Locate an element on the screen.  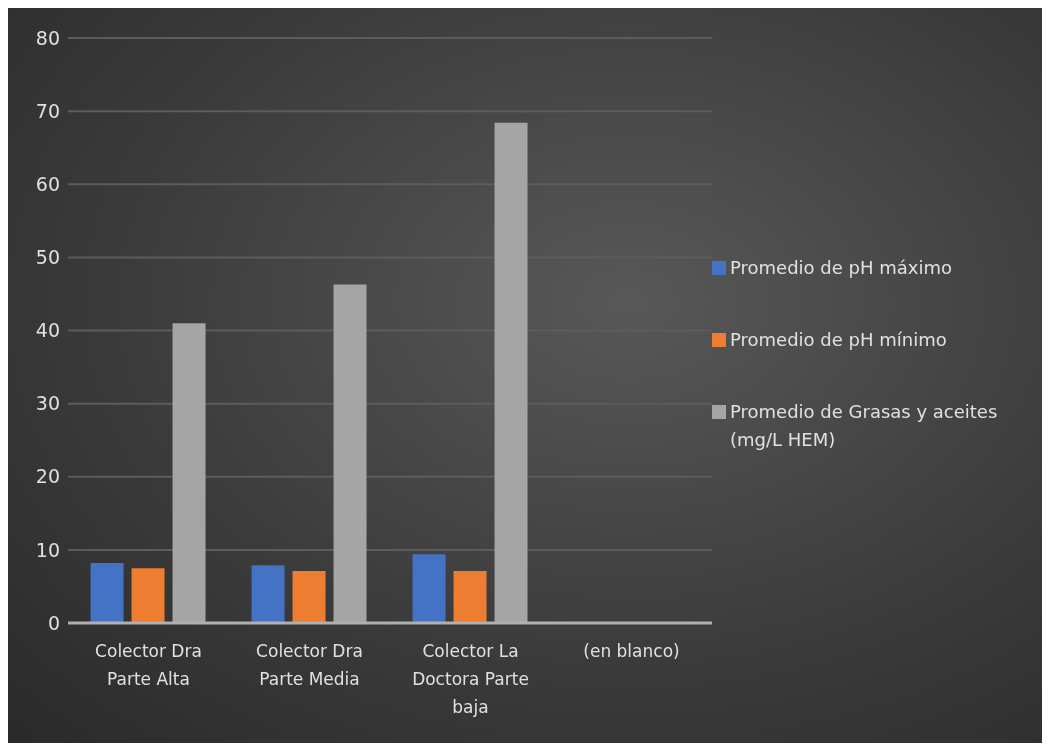
legend-label: Promedio de pH mínimo is located at coordinates (838, 339).